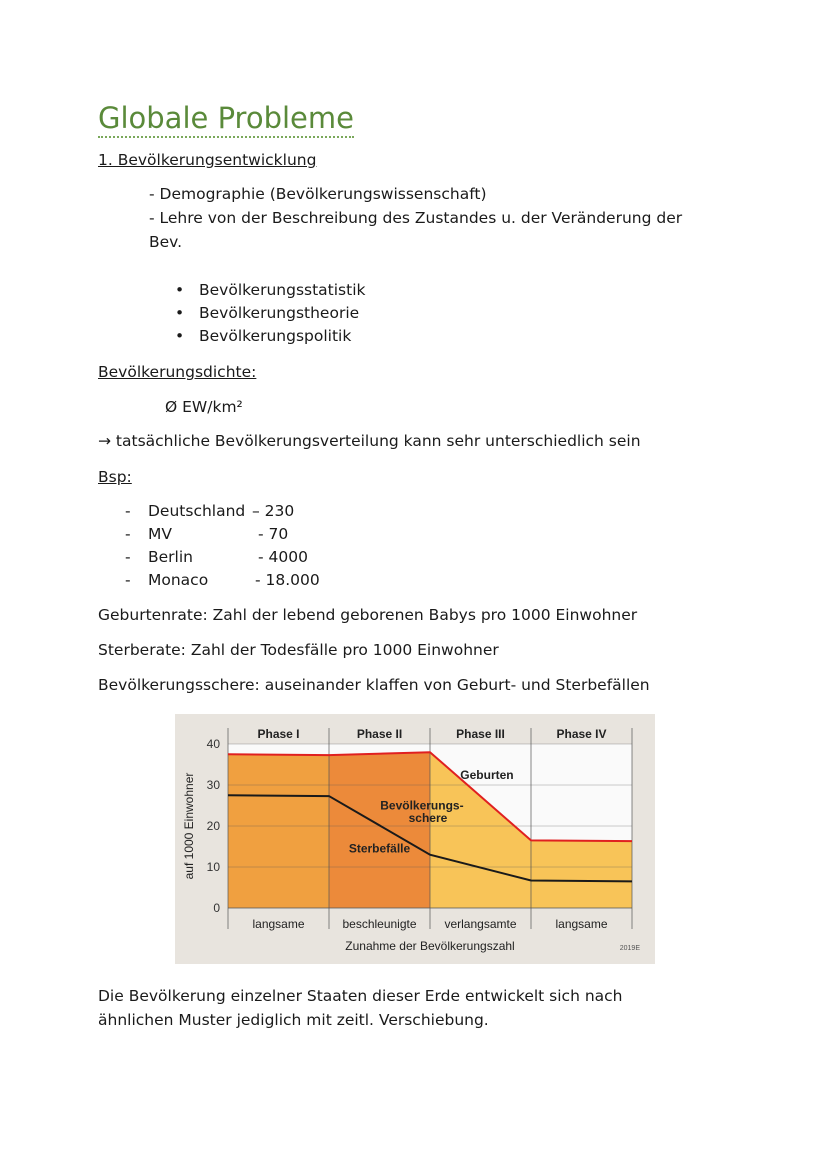  What do you see at coordinates (480, 734) in the screenshot?
I see `phase-label: Phase III` at bounding box center [480, 734].